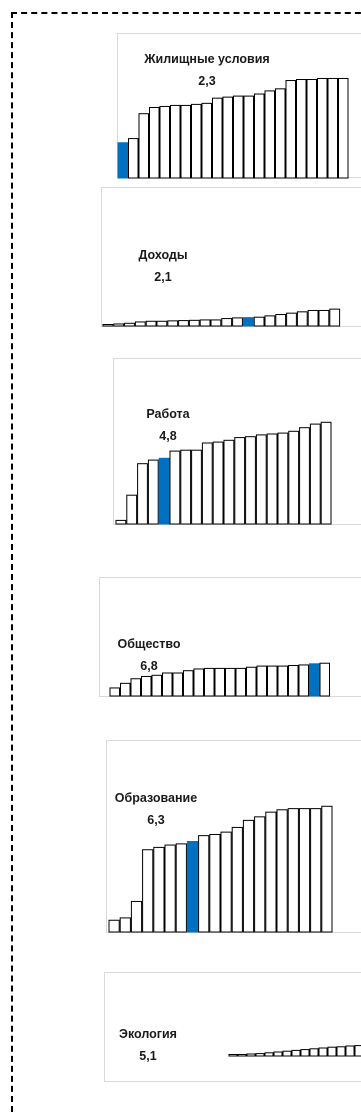 The width and height of the screenshot is (361, 1112). Describe the element at coordinates (167, 436) in the screenshot. I see `chart-value-label: 4,8` at that location.